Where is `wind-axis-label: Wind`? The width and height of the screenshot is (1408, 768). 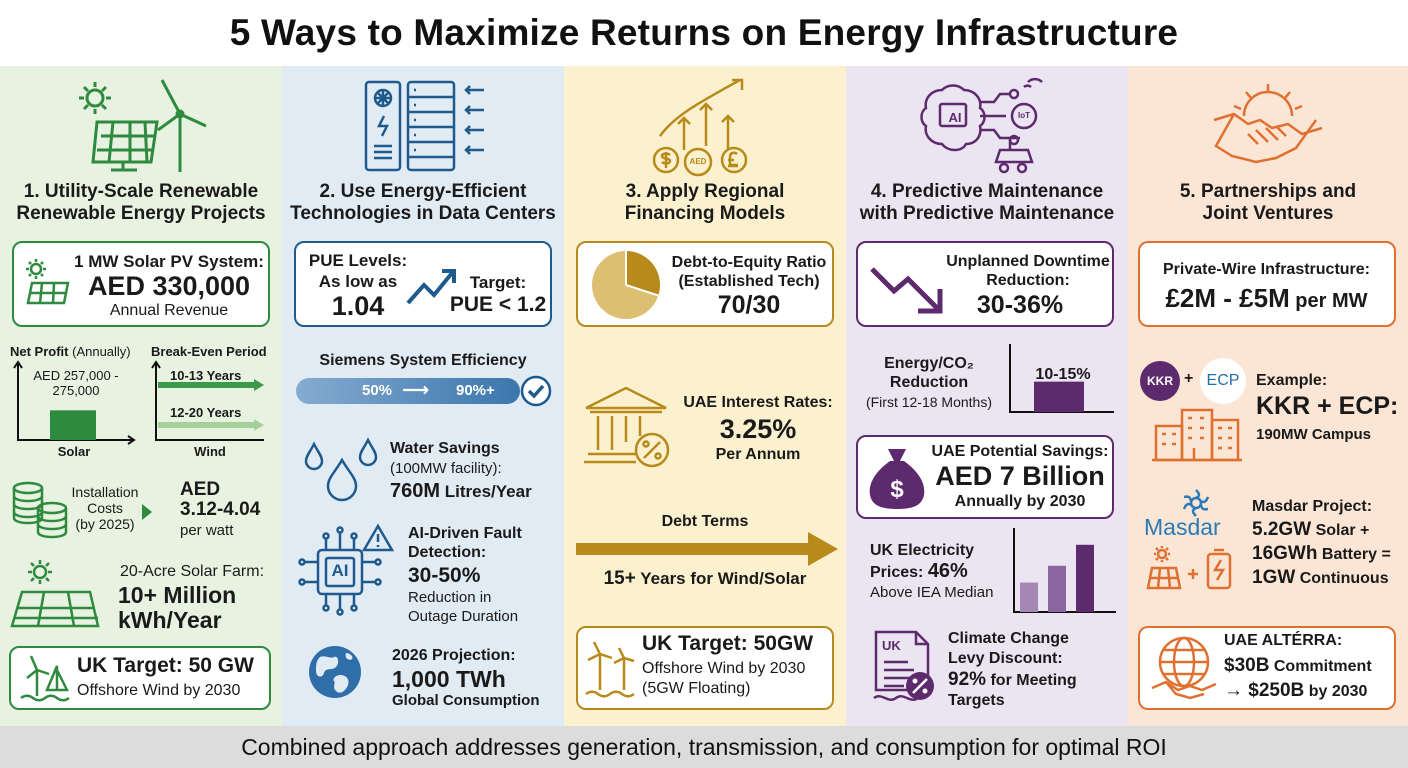 wind-axis-label: Wind is located at coordinates (210, 451).